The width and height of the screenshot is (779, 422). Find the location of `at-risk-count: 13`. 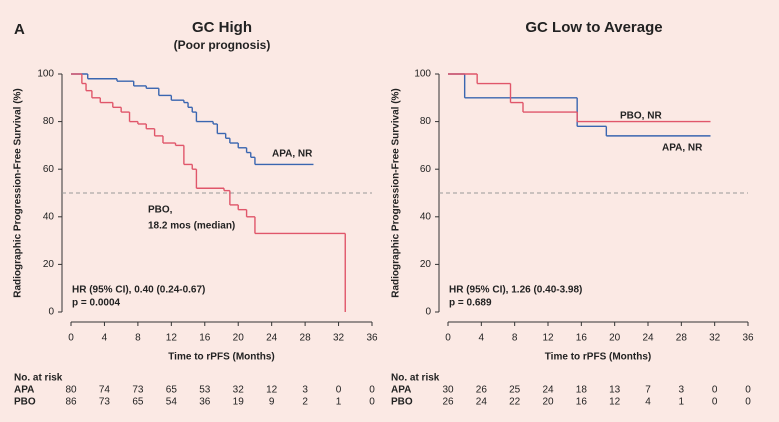

at-risk-count: 13 is located at coordinates (615, 390).